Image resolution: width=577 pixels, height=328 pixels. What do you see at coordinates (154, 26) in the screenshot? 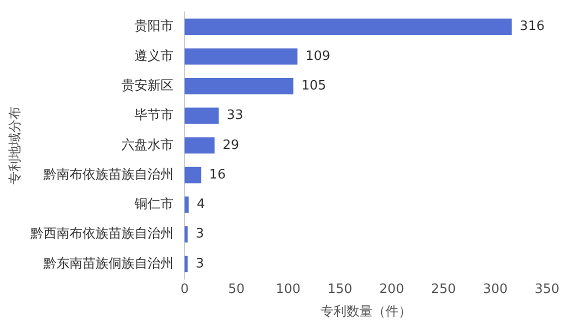
I see `y-tick-label: 贵阳市` at bounding box center [154, 26].